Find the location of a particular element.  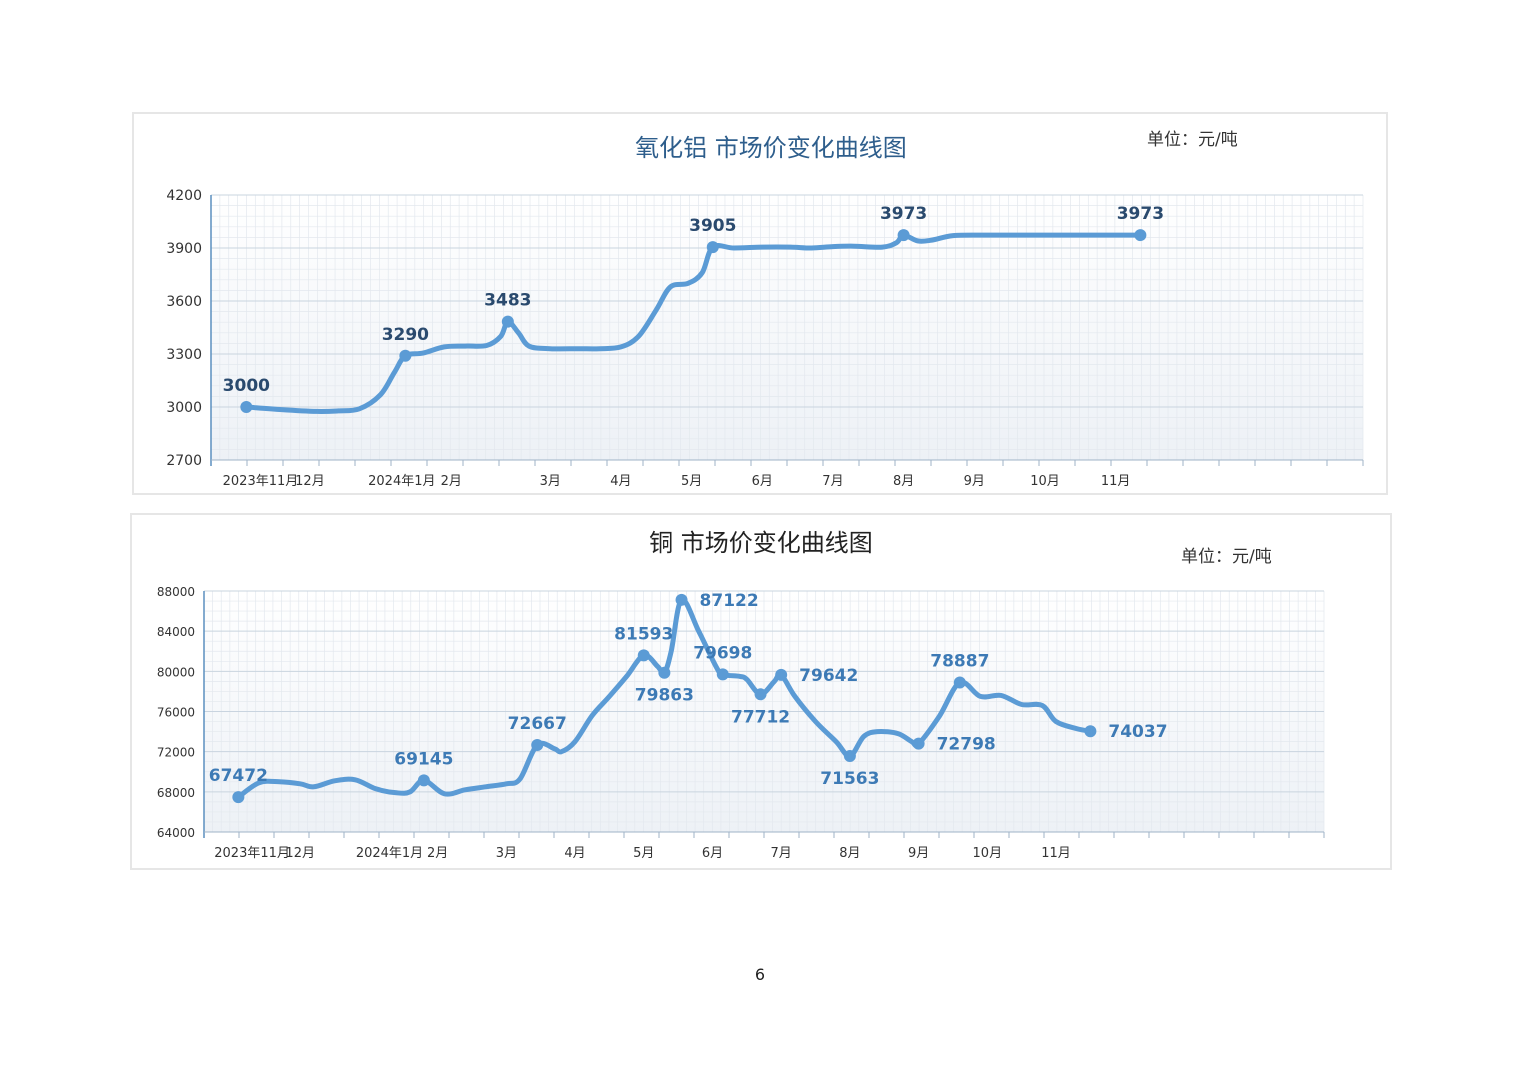

data-label: 79698 is located at coordinates (722, 653).